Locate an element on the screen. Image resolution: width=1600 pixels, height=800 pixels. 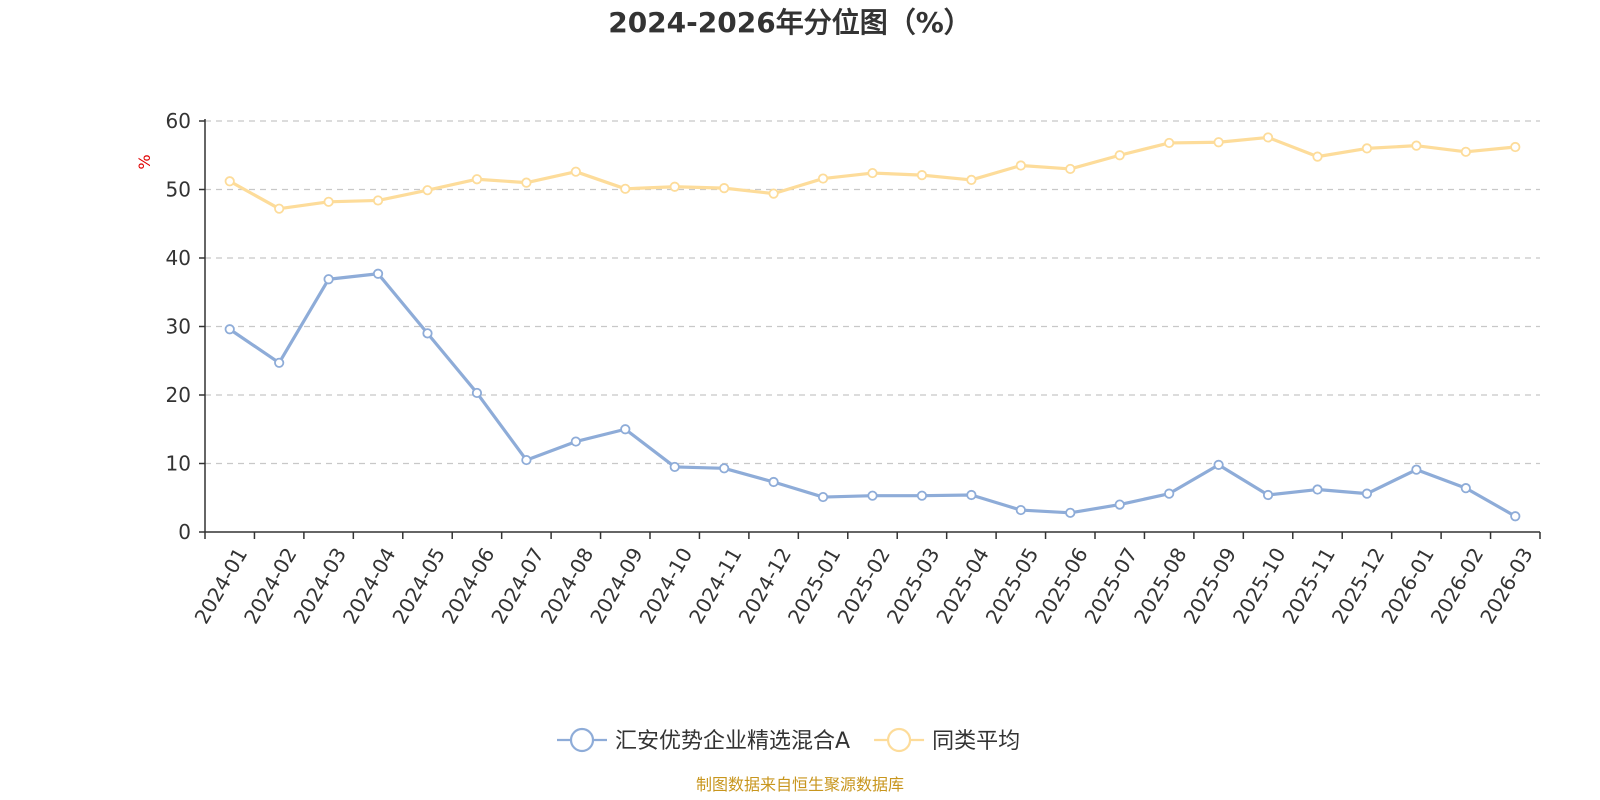
y-tick-label: 40 is located at coordinates (178, 258).